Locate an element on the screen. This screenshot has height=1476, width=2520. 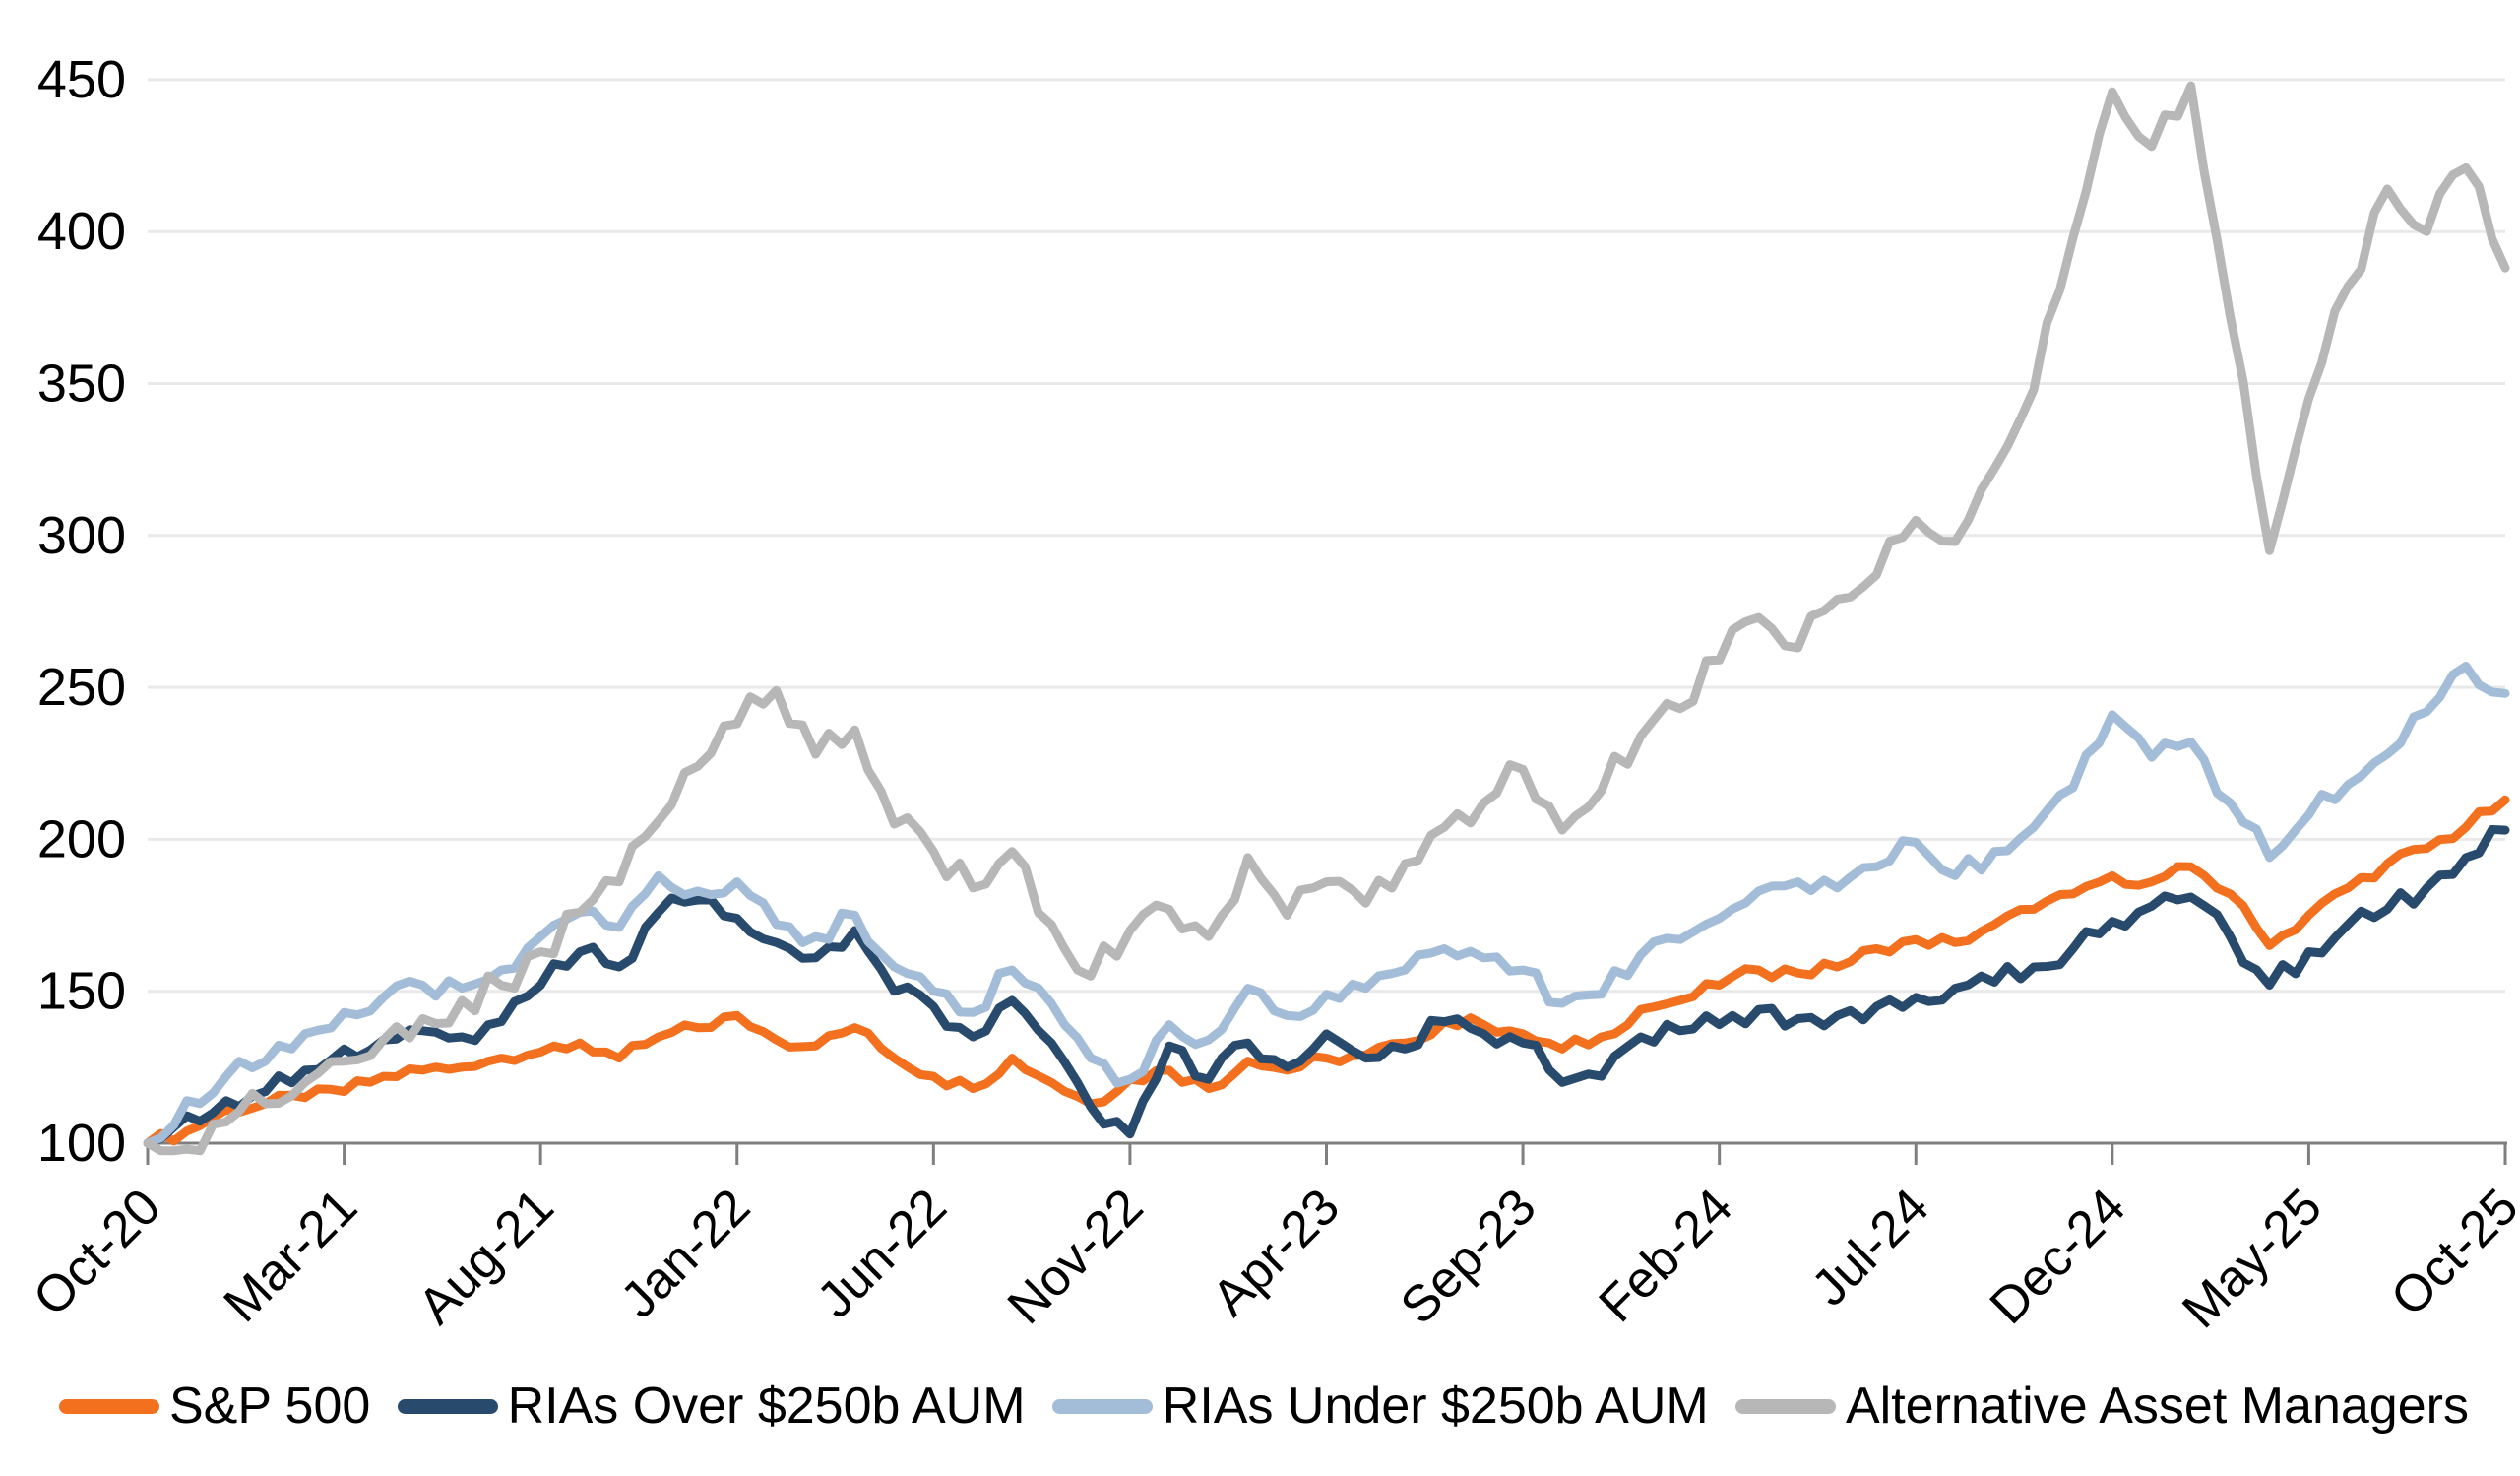
legend-item-alt-asset-managers: Alternative Asset Managers is located at coordinates (2101, 1406).